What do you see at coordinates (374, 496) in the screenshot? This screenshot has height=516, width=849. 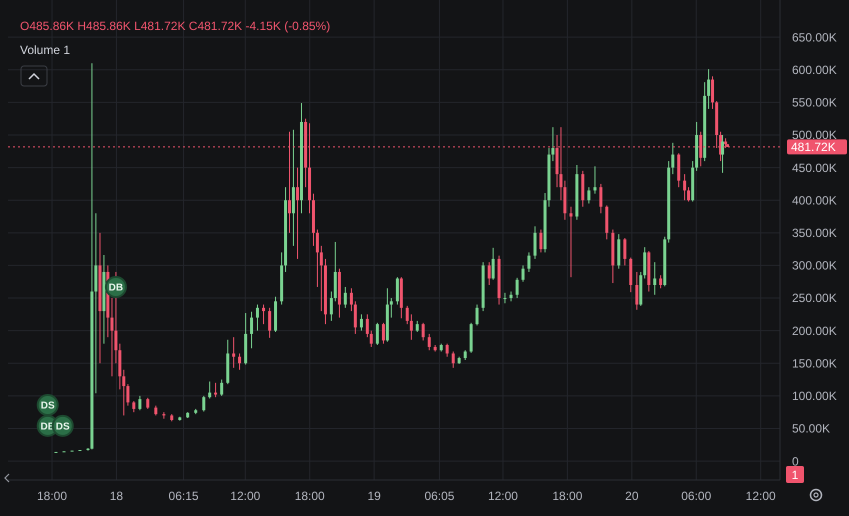 I see `x-tick-label: 19` at bounding box center [374, 496].